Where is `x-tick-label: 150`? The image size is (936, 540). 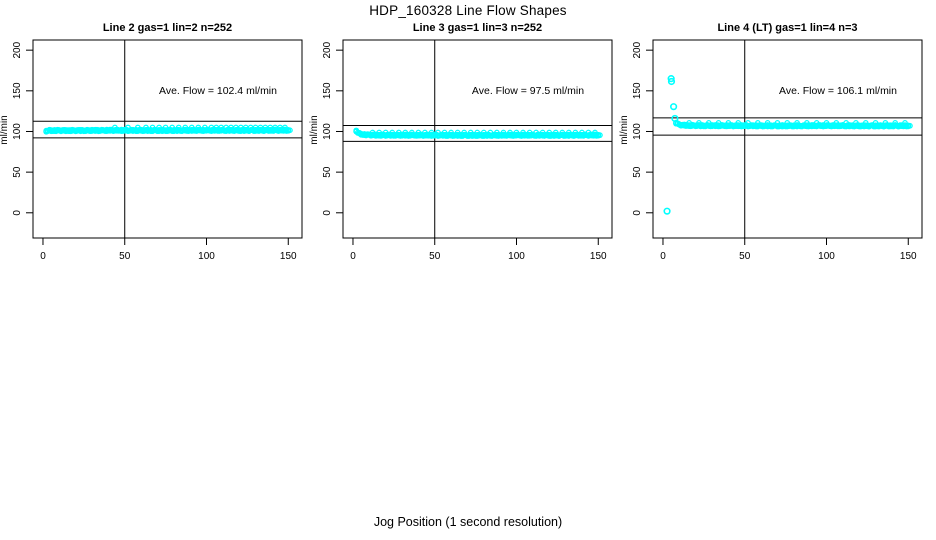 x-tick-label: 150 is located at coordinates (908, 256).